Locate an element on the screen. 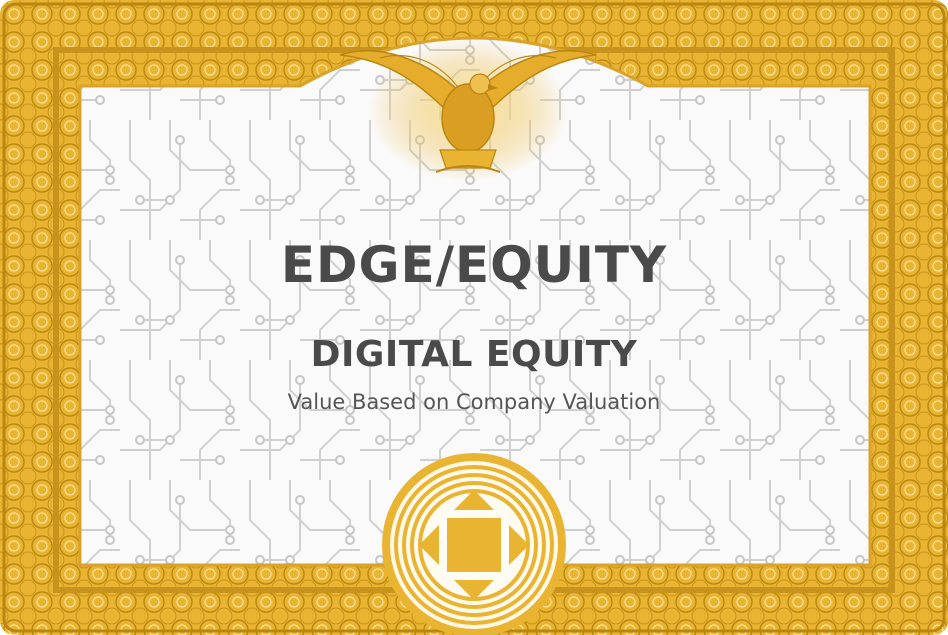 The width and height of the screenshot is (948, 635). gold-seal-icon is located at coordinates (474, 544).